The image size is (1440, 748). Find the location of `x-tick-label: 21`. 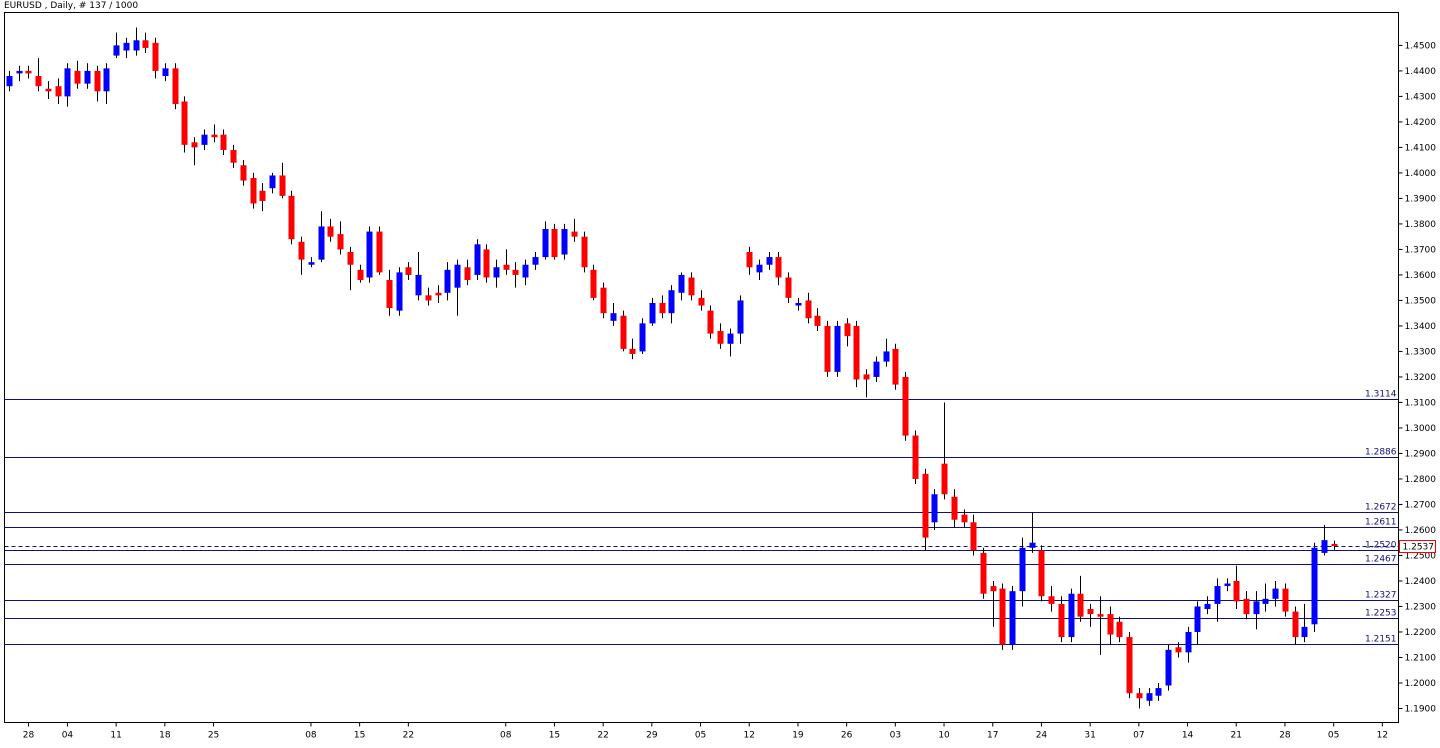

x-tick-label: 21 is located at coordinates (1236, 736).